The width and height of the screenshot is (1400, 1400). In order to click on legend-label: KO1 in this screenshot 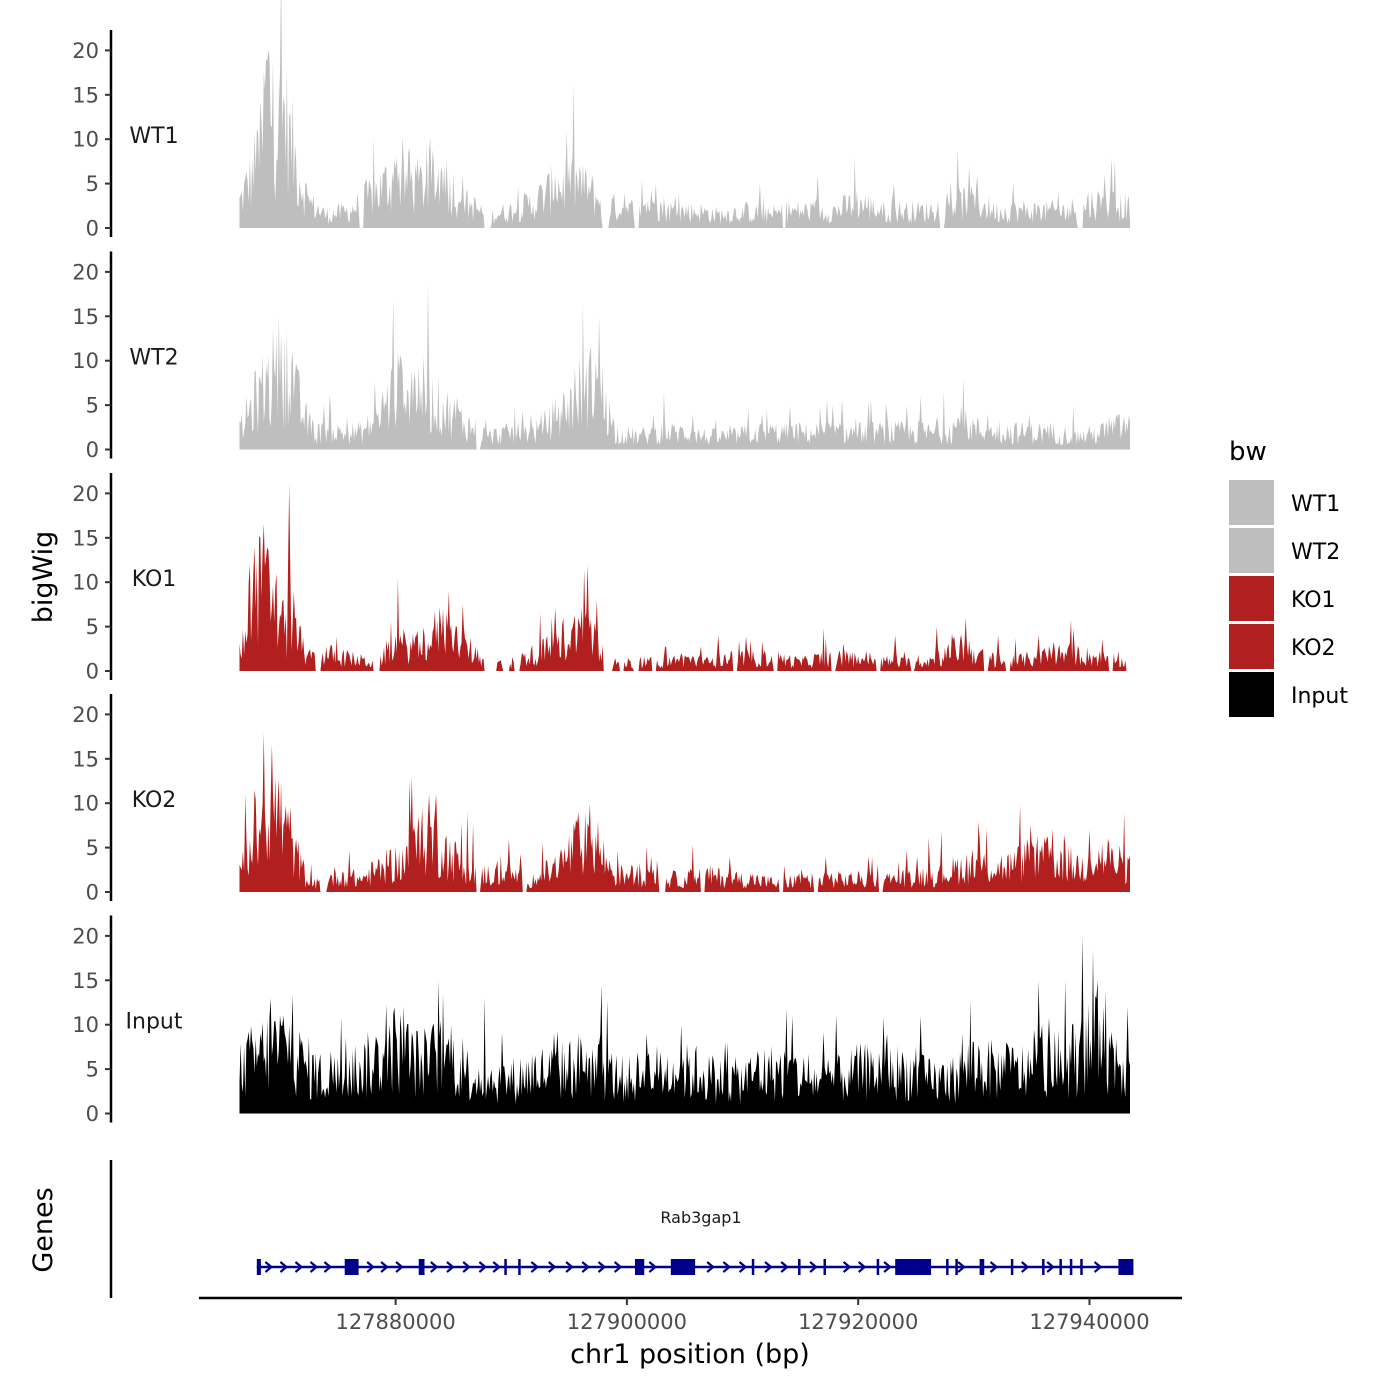, I will do `click(1313, 600)`.